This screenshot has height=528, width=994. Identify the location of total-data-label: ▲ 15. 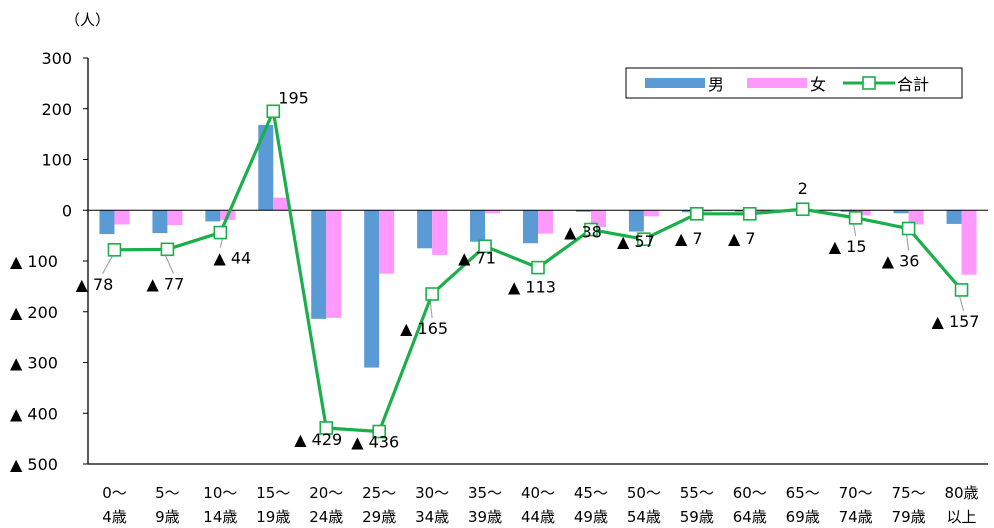
(848, 246).